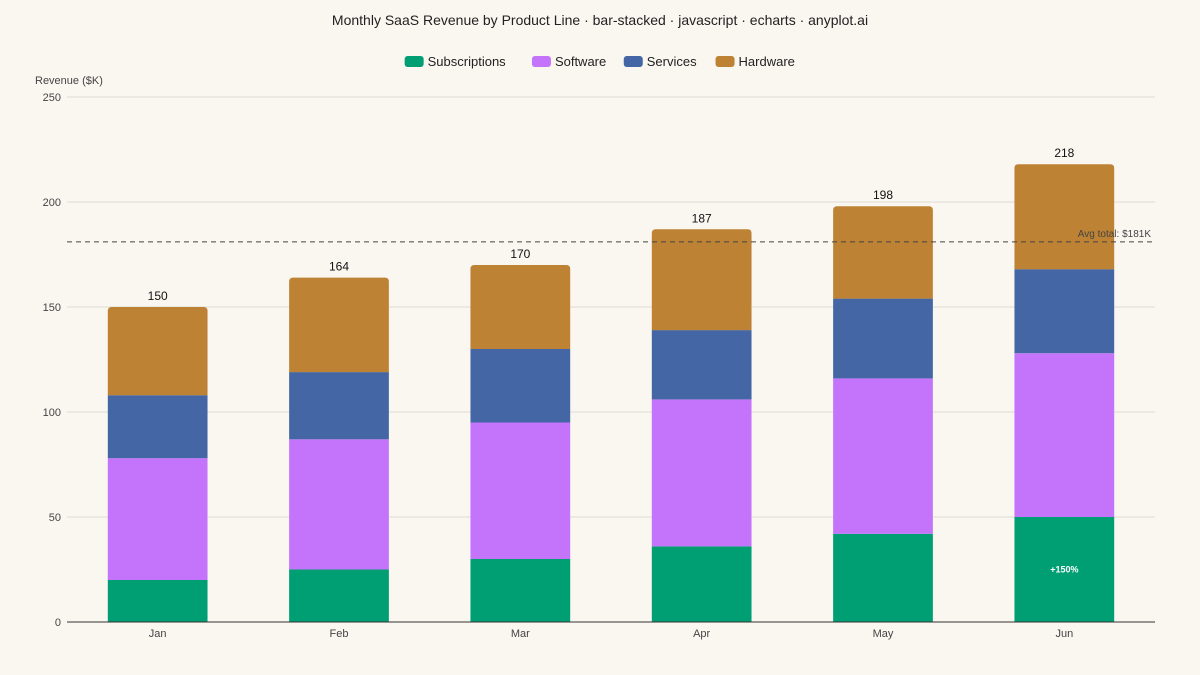 The image size is (1200, 675). I want to click on y-axis-ticks: 0 50 100 150 200 250, so click(52, 360).